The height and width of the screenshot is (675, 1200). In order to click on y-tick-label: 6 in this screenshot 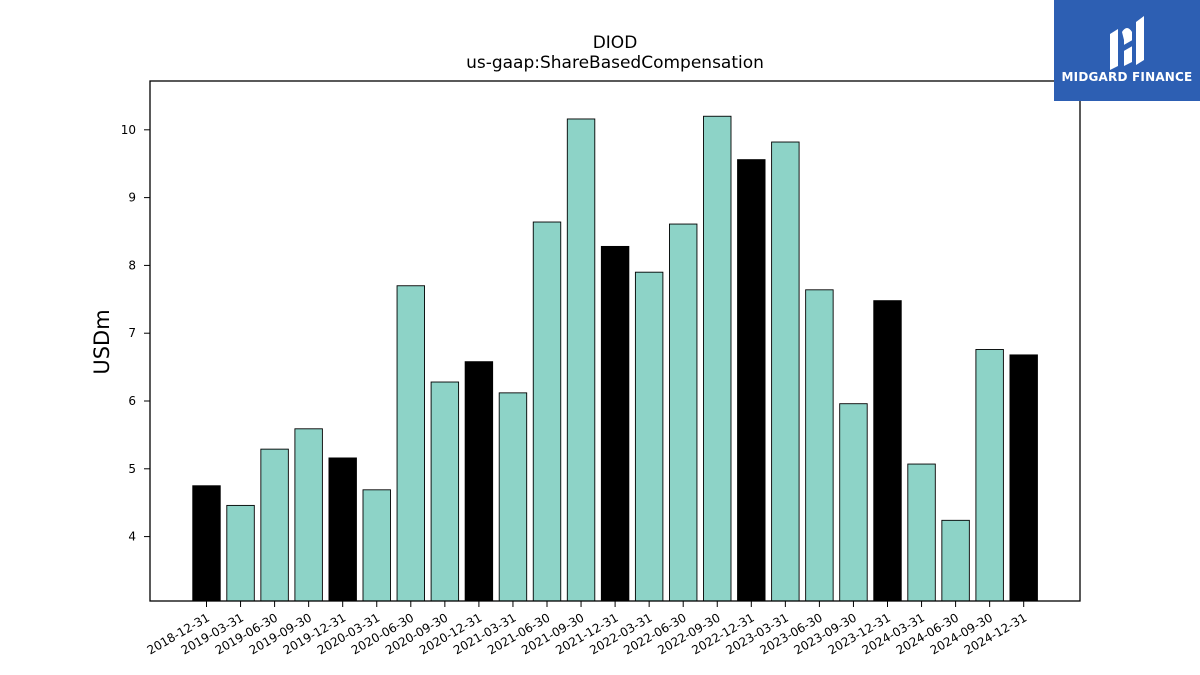, I will do `click(132, 401)`.